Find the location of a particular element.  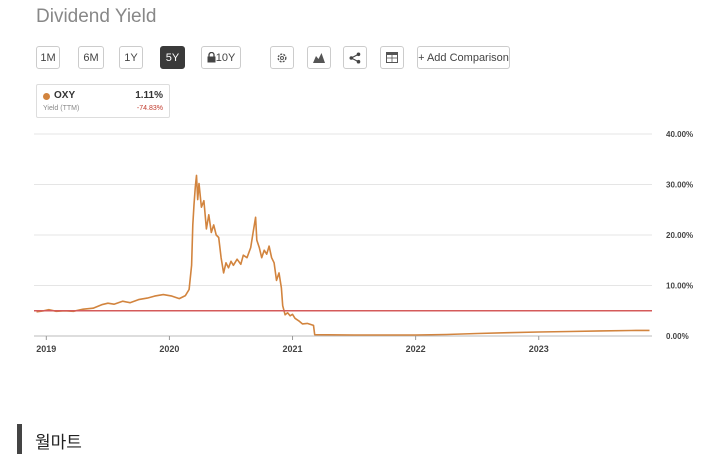

y-tick-label: 10.00% is located at coordinates (679, 286).